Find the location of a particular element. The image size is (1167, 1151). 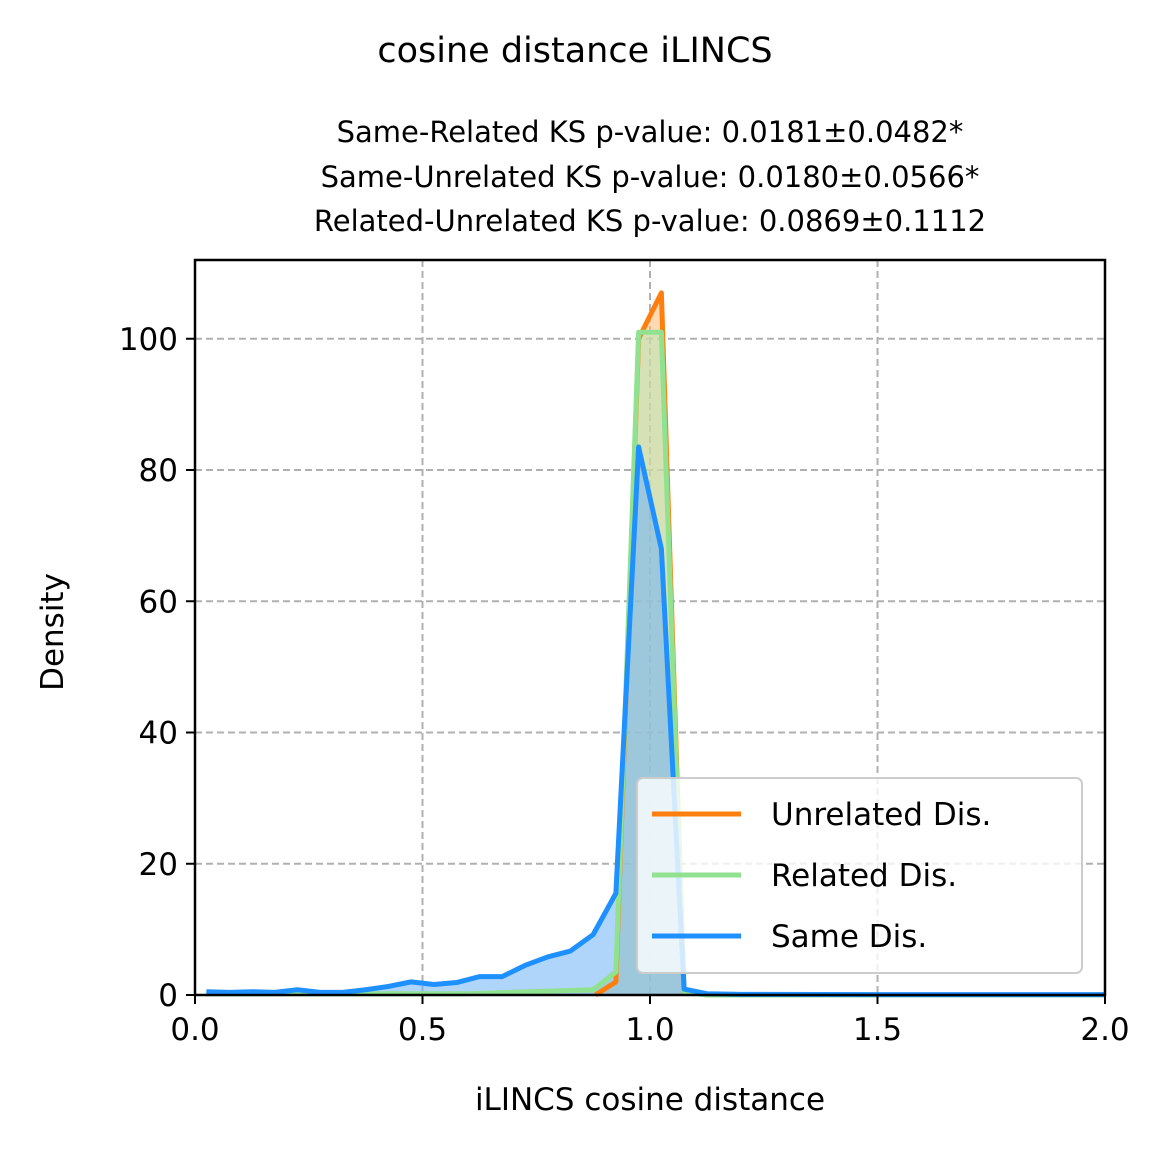

legend-label-same-dis: Same Dis. is located at coordinates (849, 937).